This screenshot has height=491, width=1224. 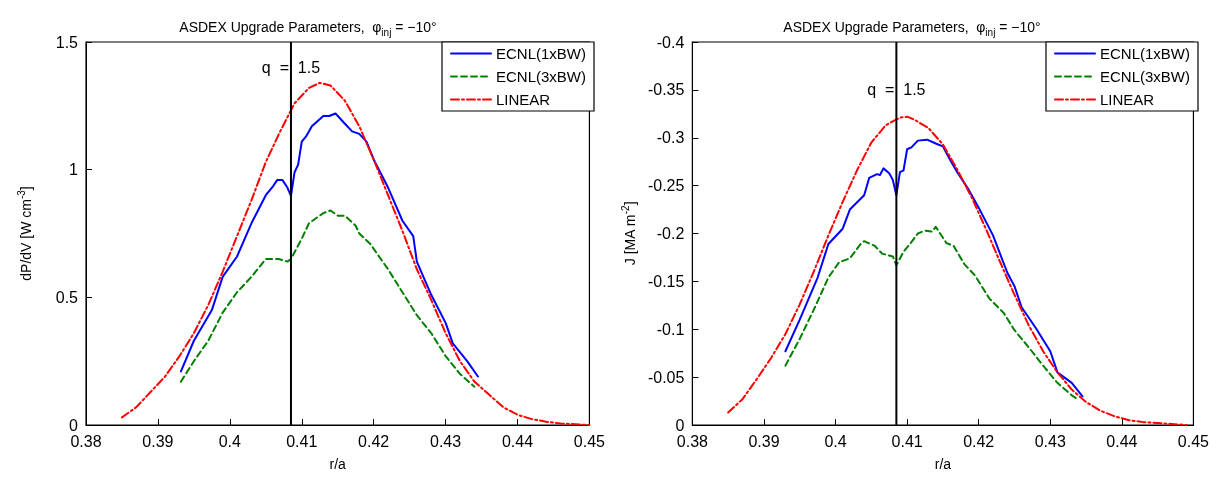 I want to click on y-tick-label: -0.4, so click(x=670, y=42).